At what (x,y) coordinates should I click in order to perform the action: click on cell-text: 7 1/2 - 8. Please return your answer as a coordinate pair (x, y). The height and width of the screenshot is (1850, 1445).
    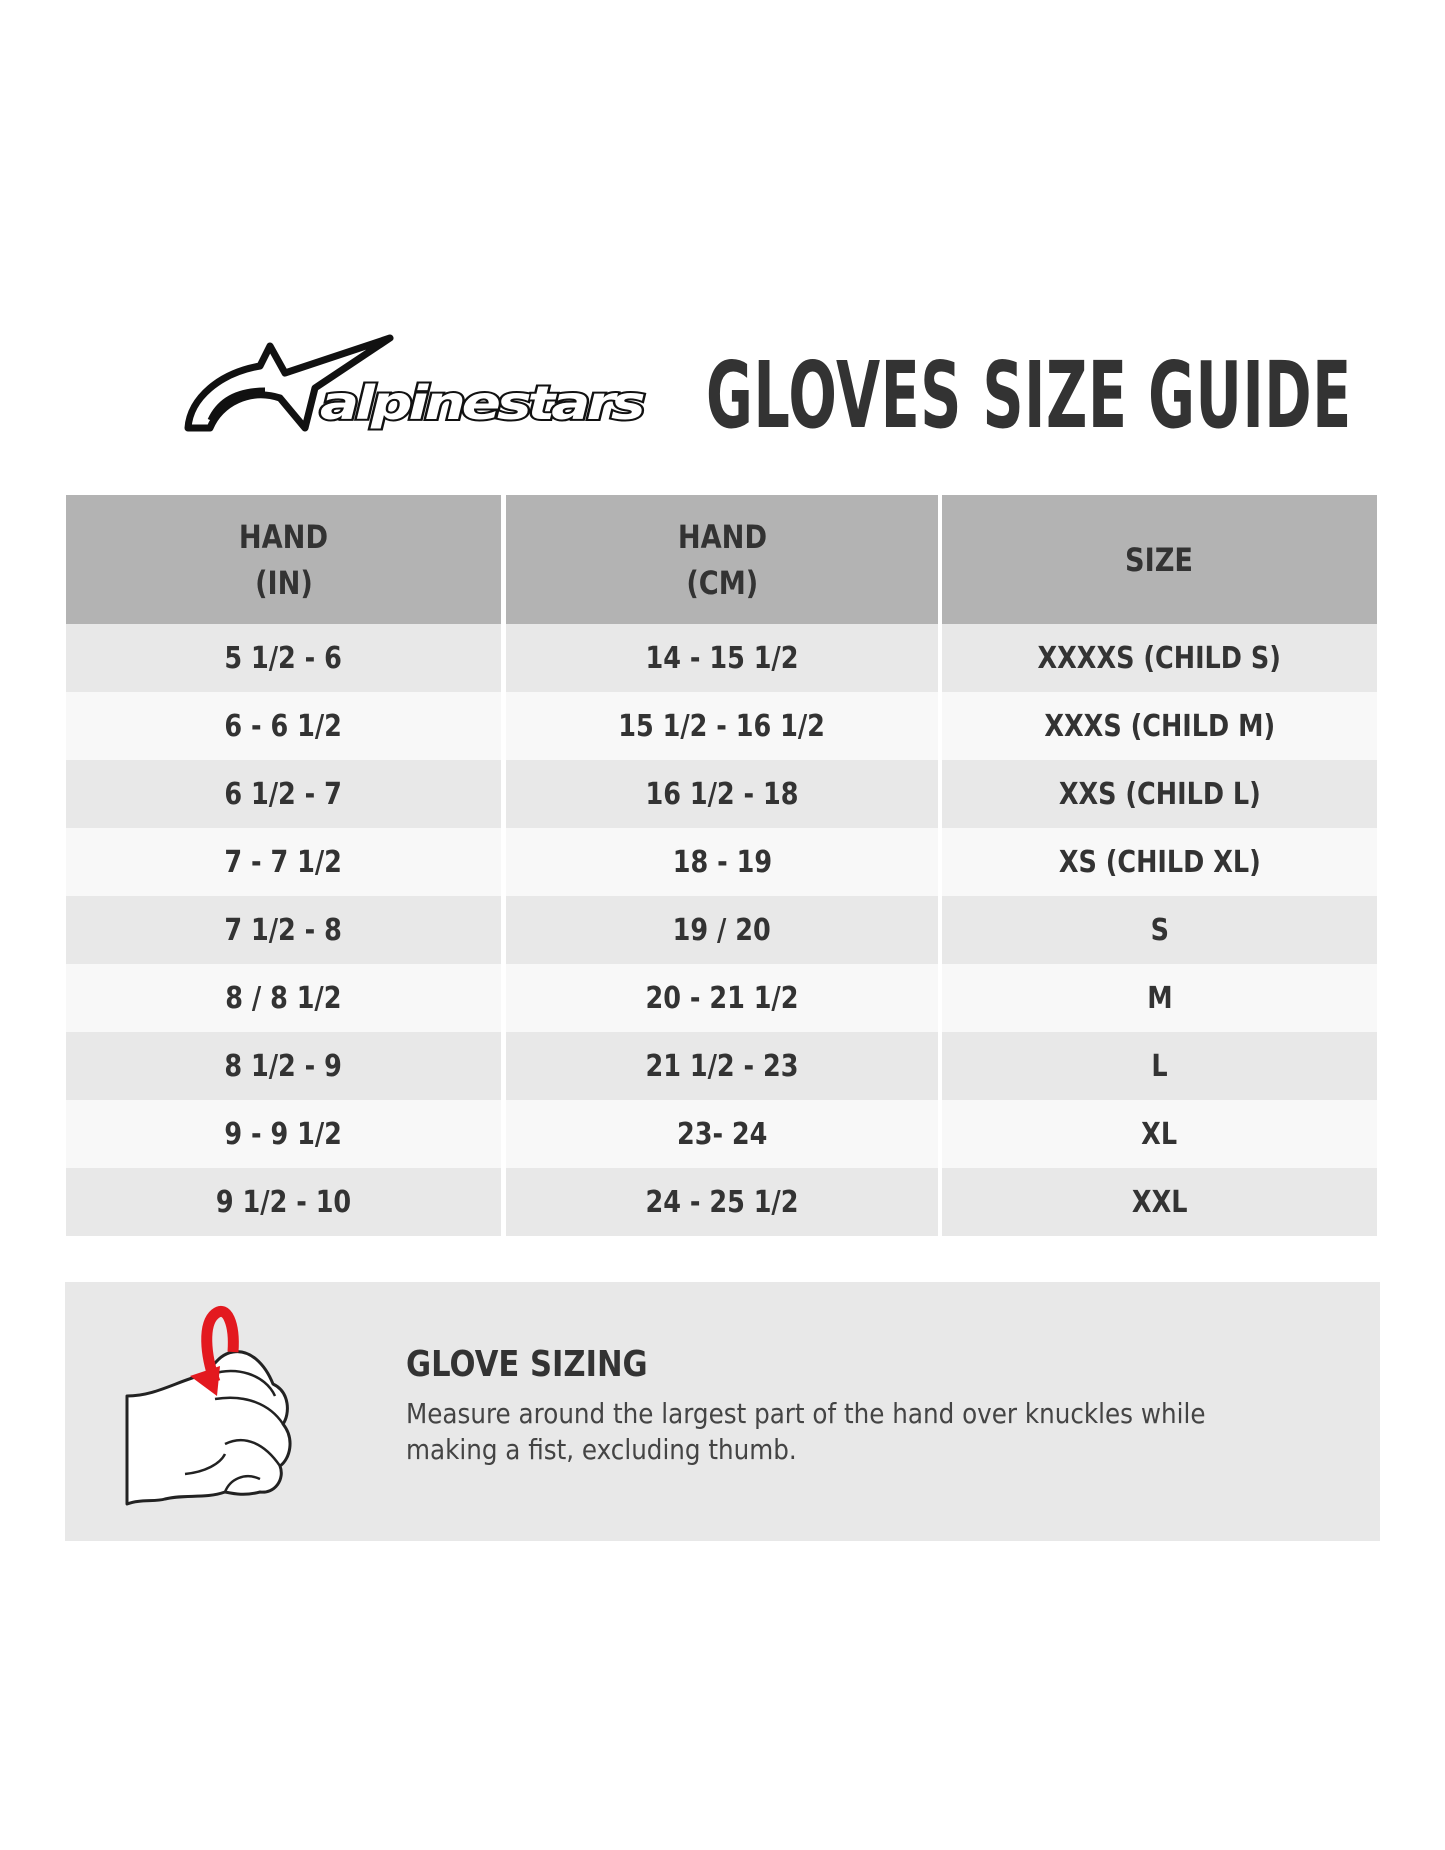
    Looking at the image, I should click on (283, 930).